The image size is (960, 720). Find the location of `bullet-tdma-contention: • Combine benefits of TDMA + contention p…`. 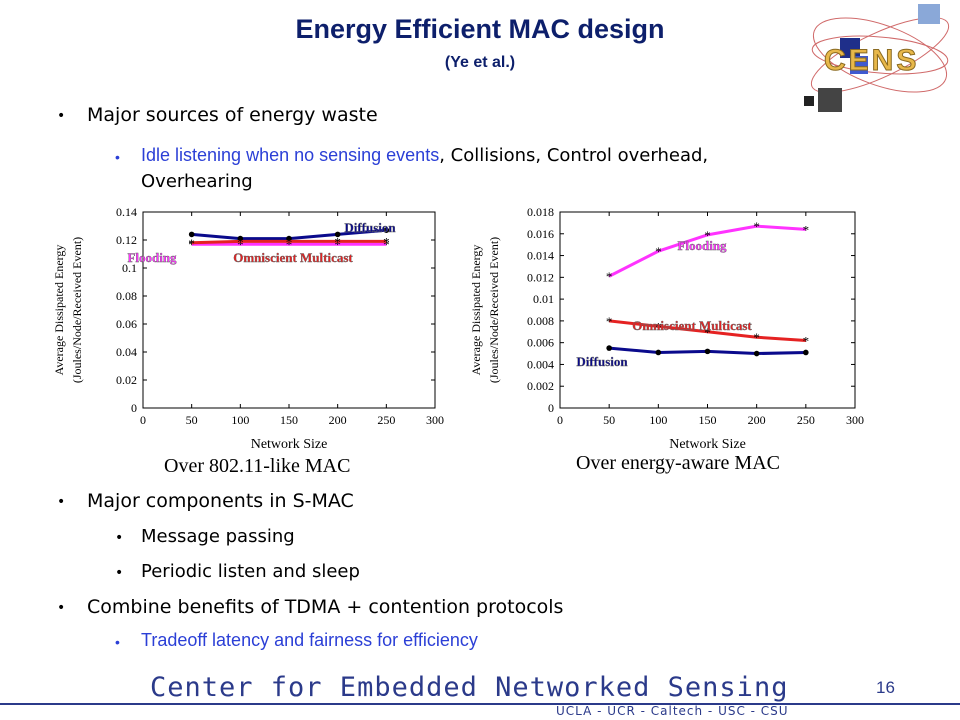

bullet-tdma-contention: • Combine benefits of TDMA + contention p… is located at coordinates (310, 607).